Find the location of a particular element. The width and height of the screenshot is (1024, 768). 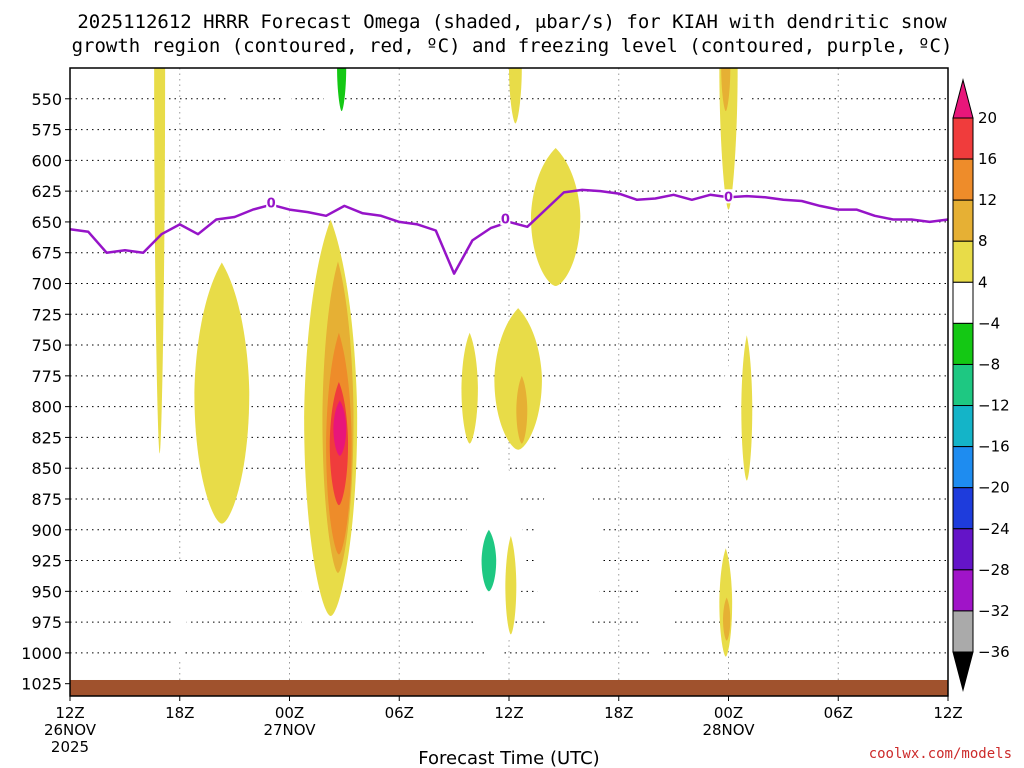

terrain-band is located at coordinates (509, 687).